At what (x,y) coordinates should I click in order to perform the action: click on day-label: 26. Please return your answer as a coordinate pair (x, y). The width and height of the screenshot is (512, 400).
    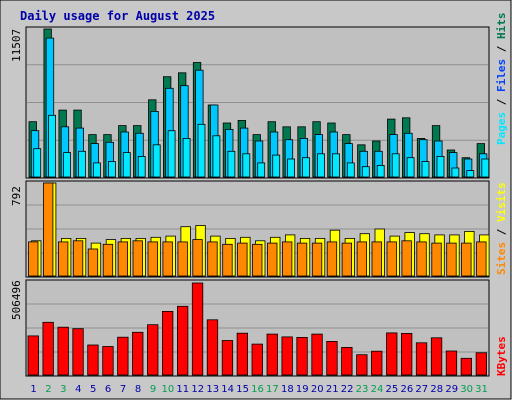
    Looking at the image, I should click on (407, 389).